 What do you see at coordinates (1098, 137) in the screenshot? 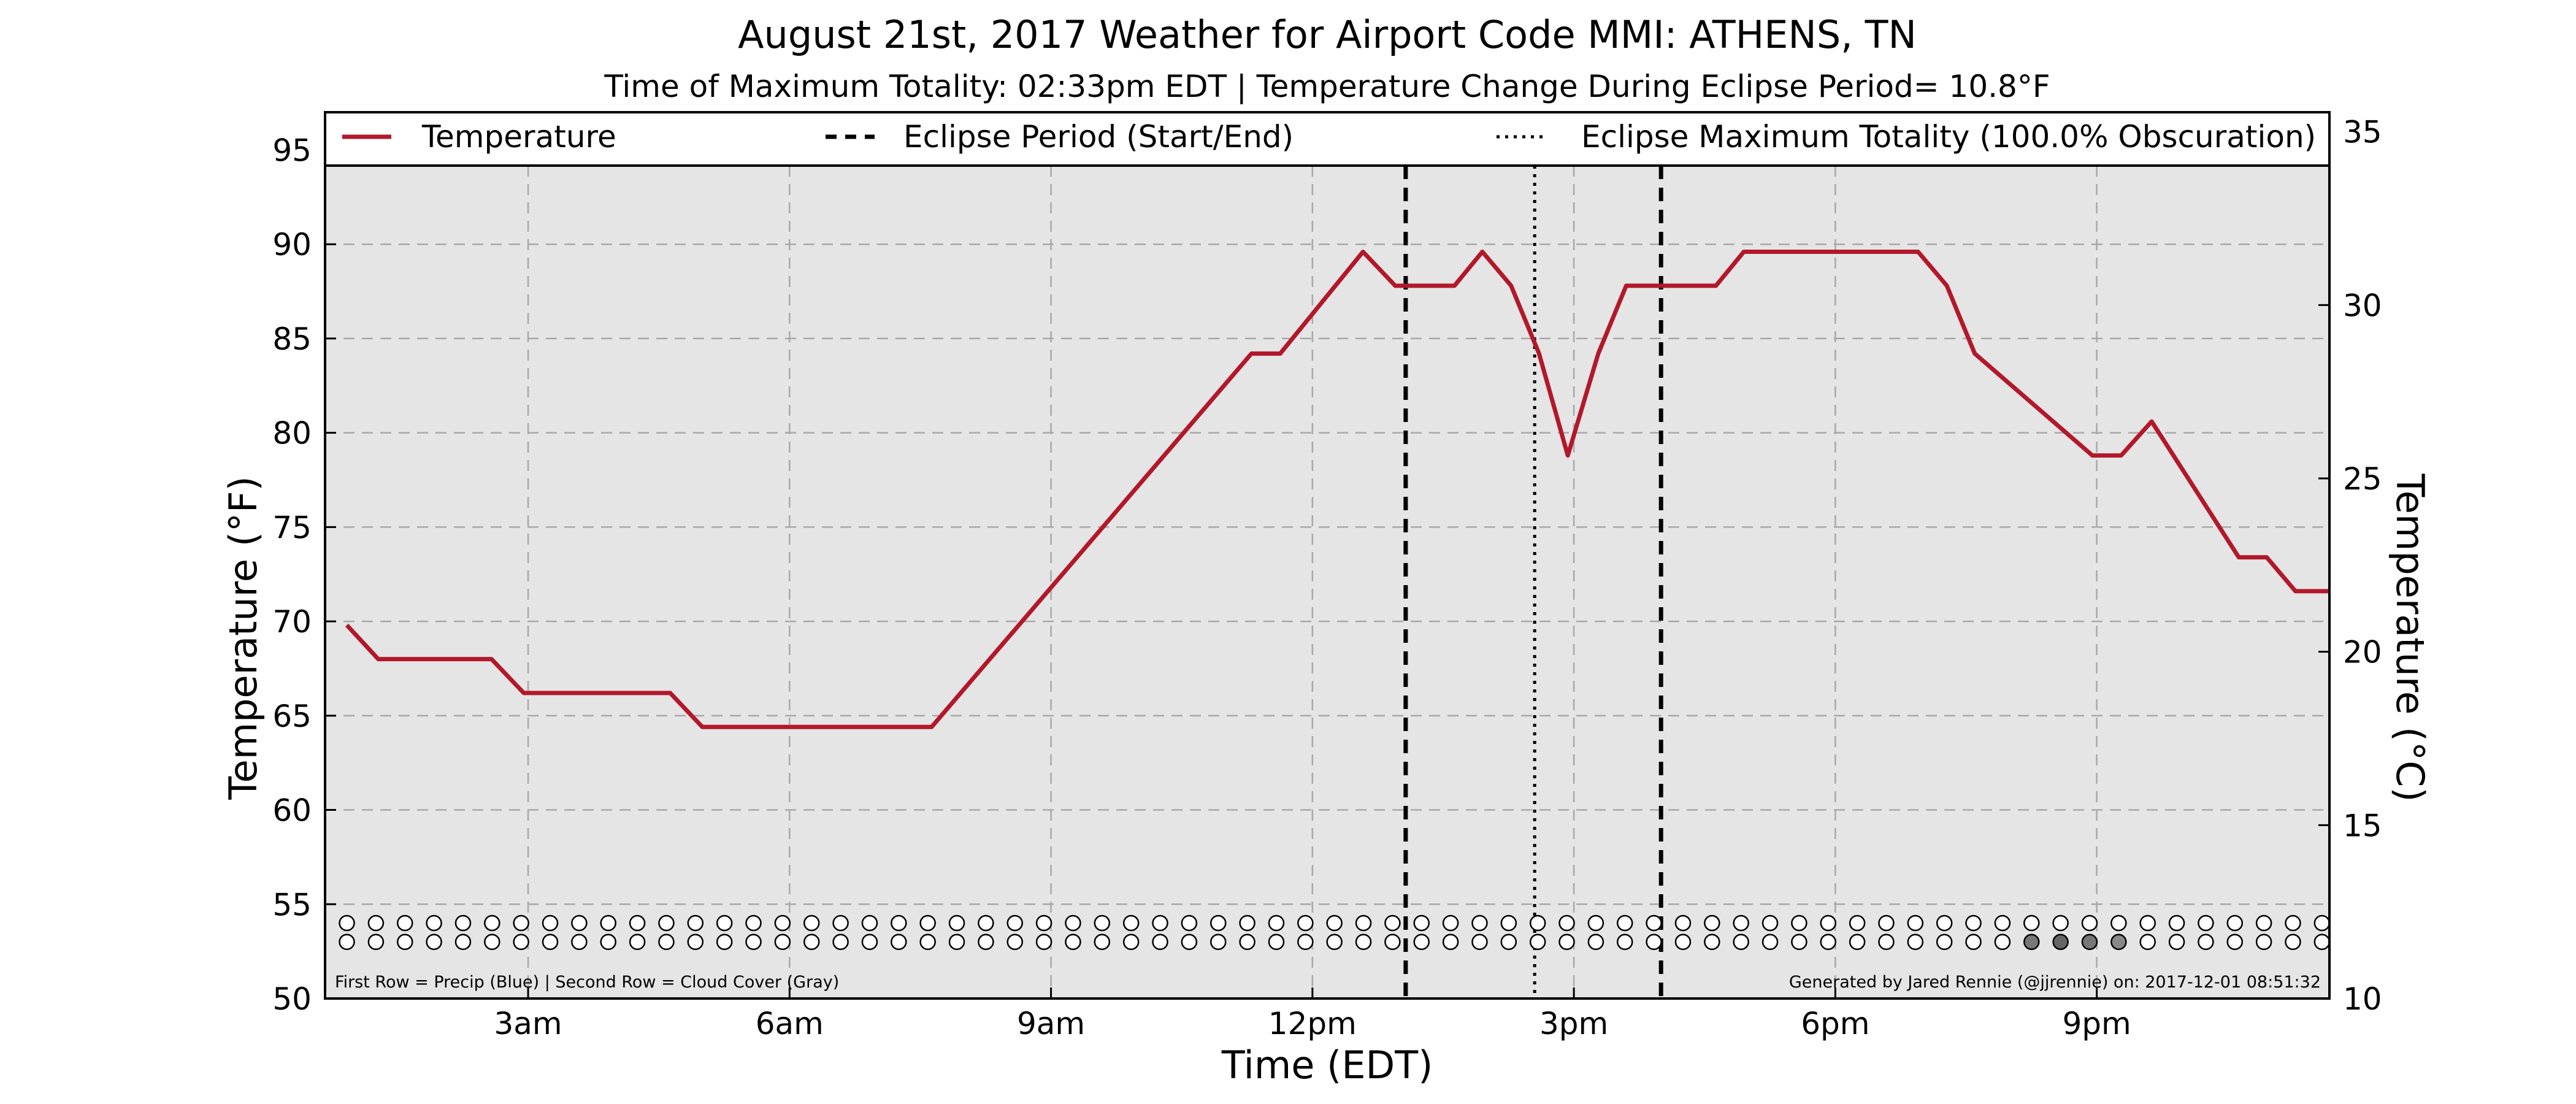
I see `legend-label-eclipse-period: Eclipse Period (Start/End)` at bounding box center [1098, 137].